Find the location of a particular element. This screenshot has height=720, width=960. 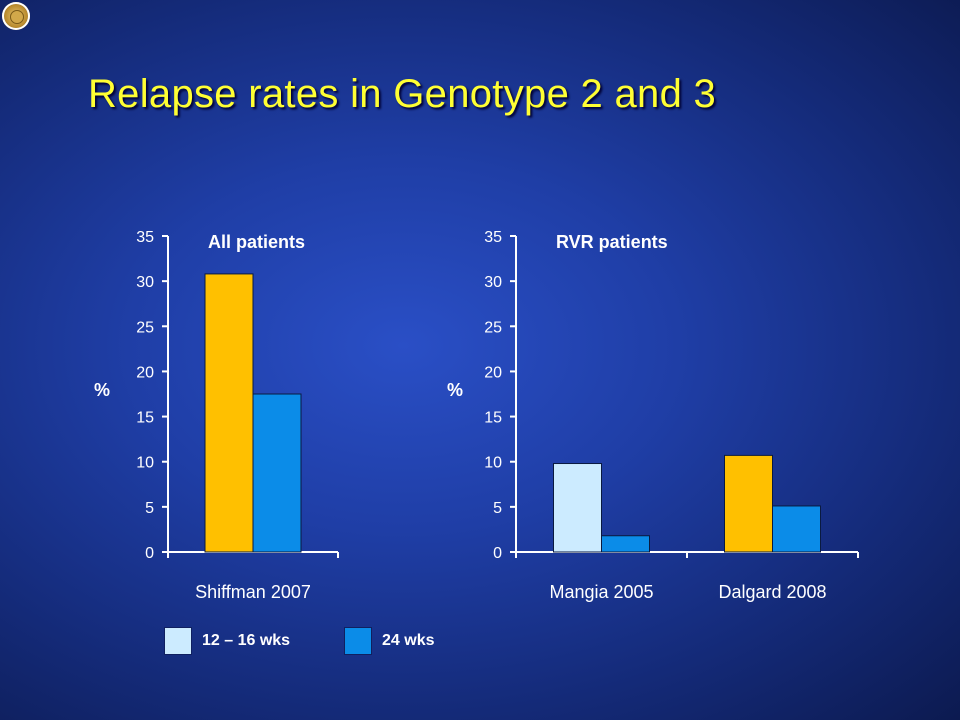

x-category-label: Mangia 2005 is located at coordinates (601, 592).